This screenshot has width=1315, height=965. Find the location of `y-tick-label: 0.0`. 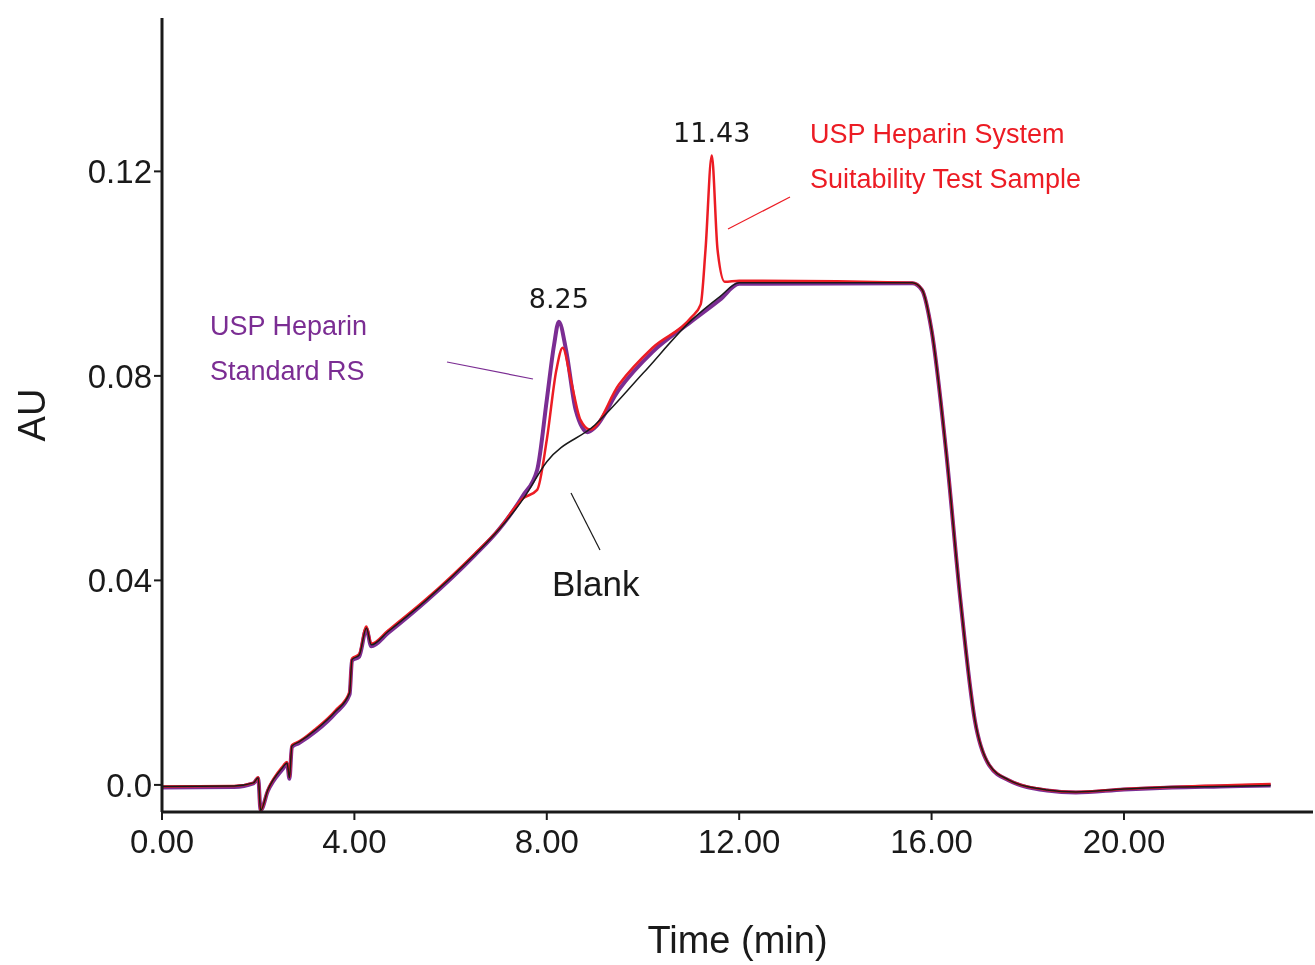

y-tick-label: 0.0 is located at coordinates (129, 785).